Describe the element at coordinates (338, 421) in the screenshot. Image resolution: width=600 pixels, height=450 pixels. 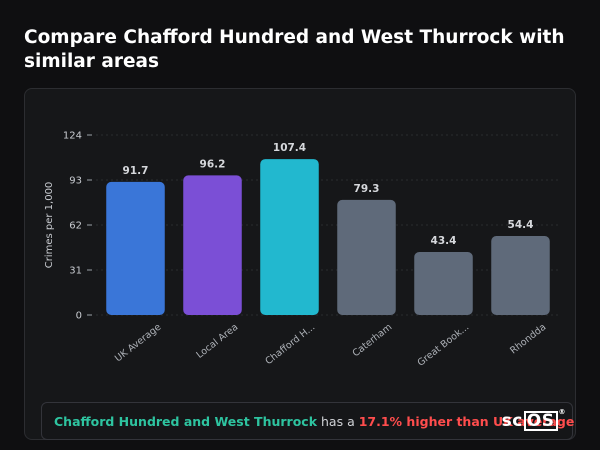
I see `comparison-middle: has a` at that location.